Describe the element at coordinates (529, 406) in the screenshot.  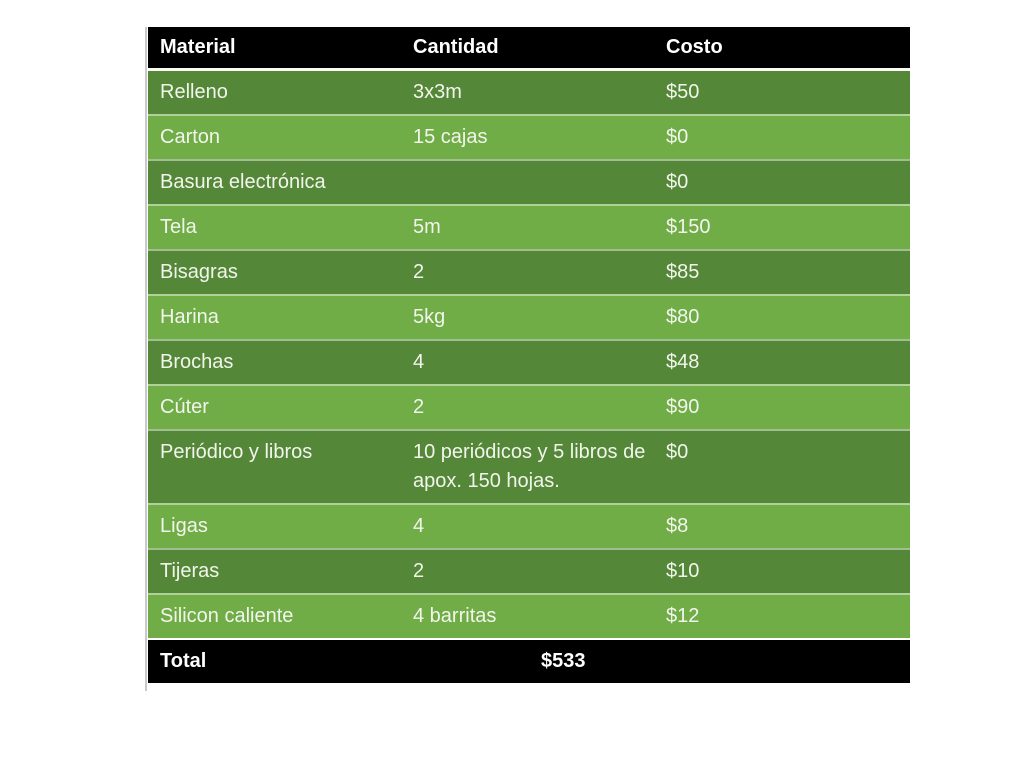
I see `table-row: Cúter 2 $90` at that location.